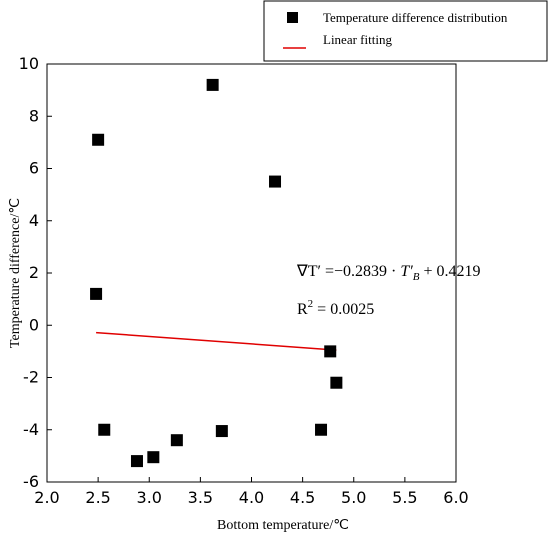  Describe the element at coordinates (302, 309) in the screenshot. I see `r-squared-label: R` at that location.